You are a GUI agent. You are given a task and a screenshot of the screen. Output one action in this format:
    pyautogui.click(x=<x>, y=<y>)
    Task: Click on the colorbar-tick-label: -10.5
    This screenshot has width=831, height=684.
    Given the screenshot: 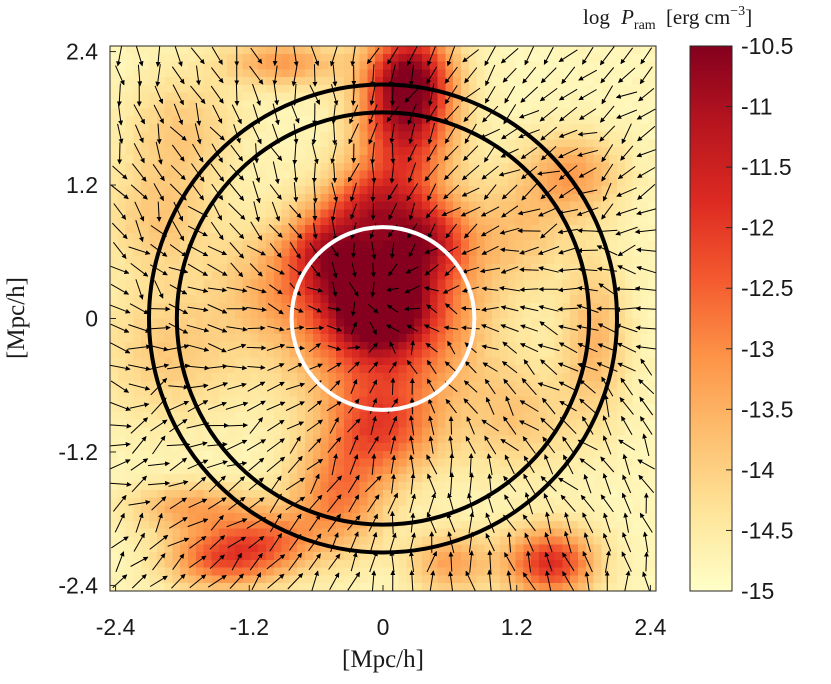 What is the action you would take?
    pyautogui.click(x=767, y=46)
    